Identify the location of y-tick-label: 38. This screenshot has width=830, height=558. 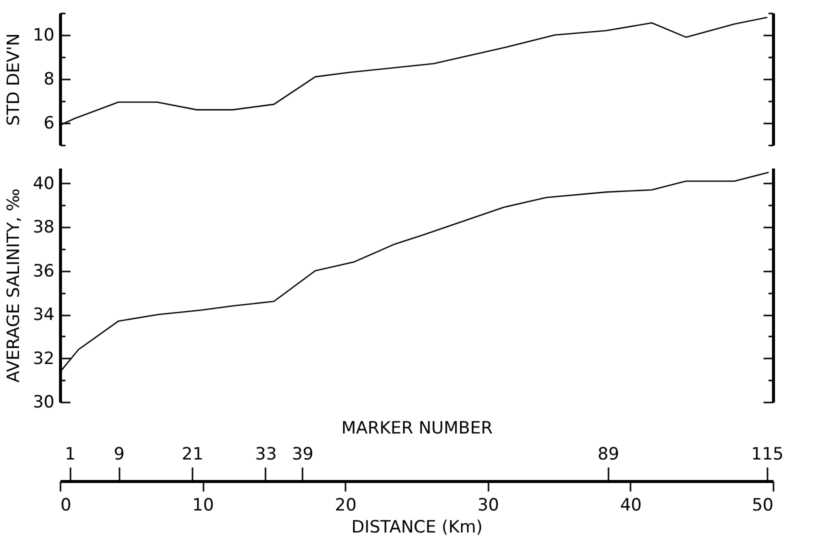
(43, 228).